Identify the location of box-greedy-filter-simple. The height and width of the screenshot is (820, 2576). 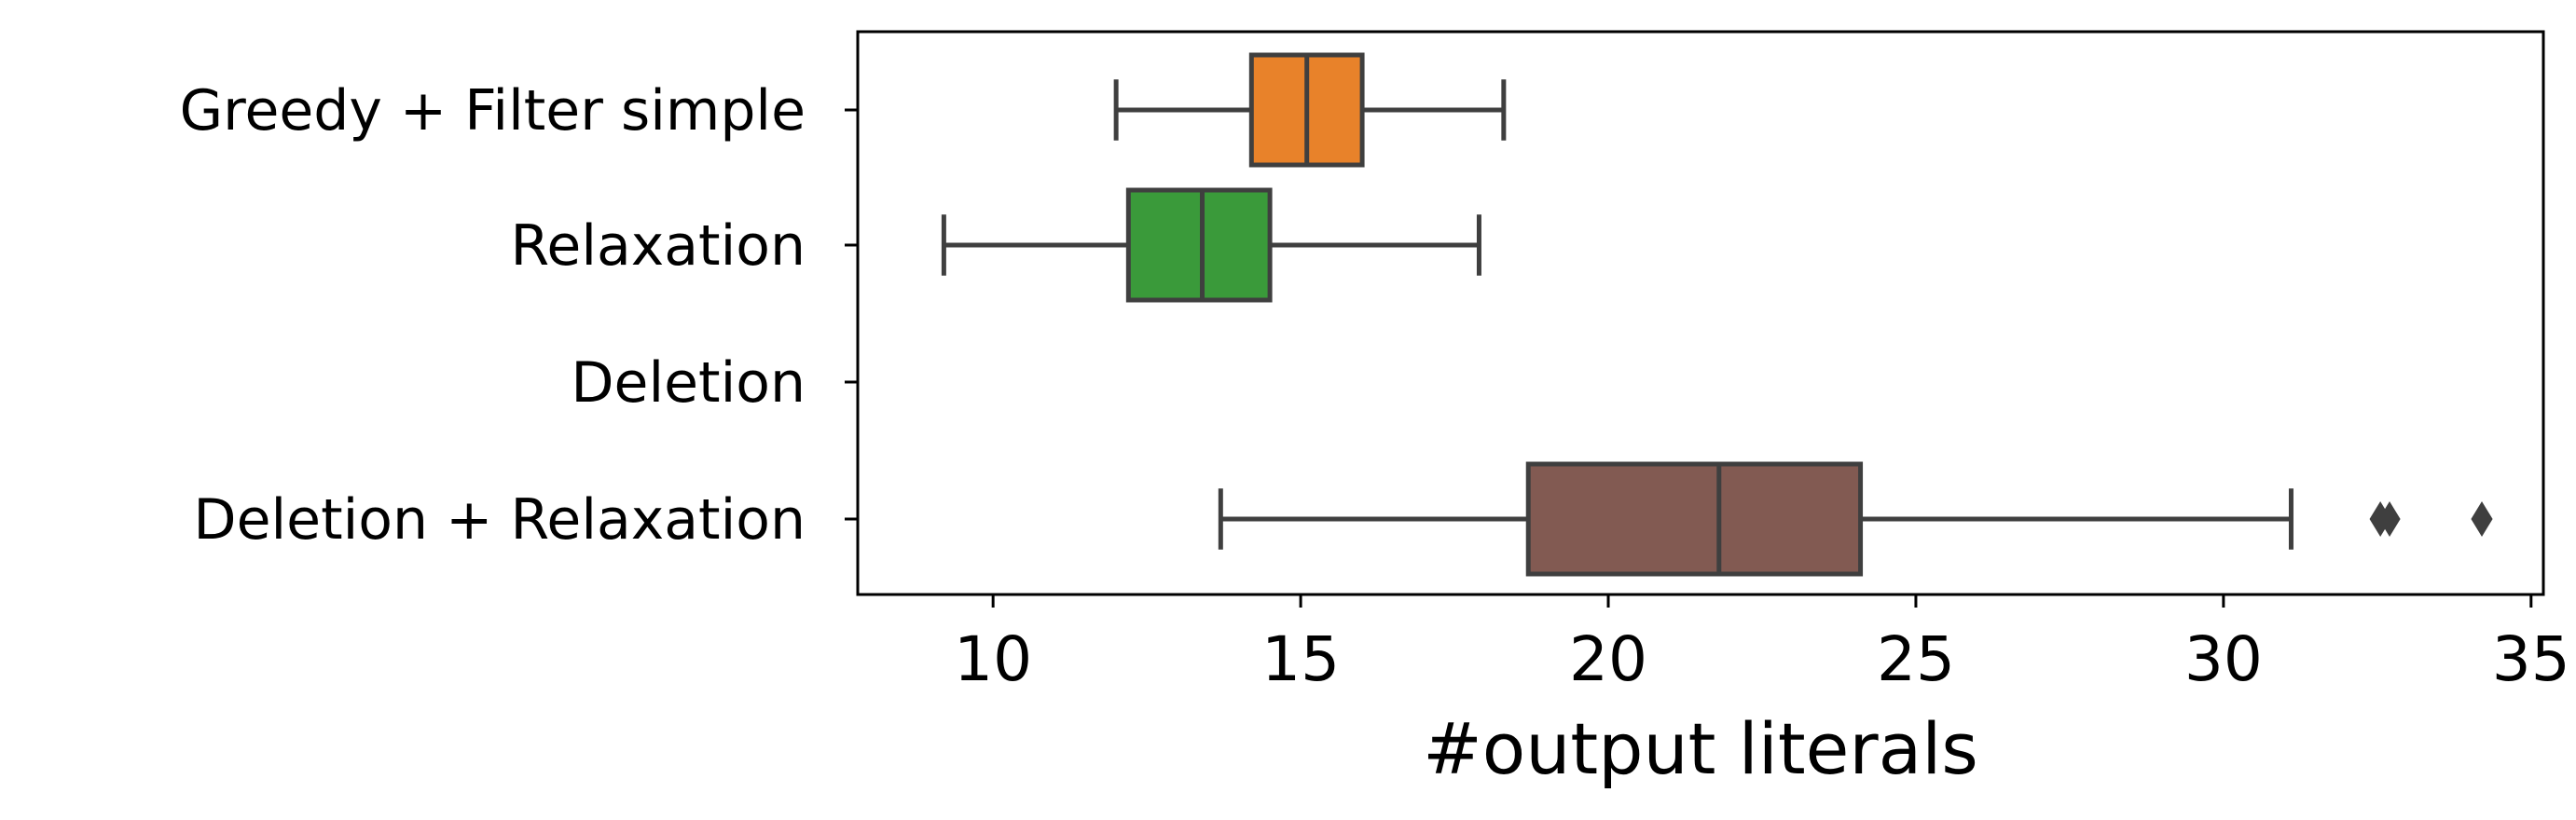
(1310, 110).